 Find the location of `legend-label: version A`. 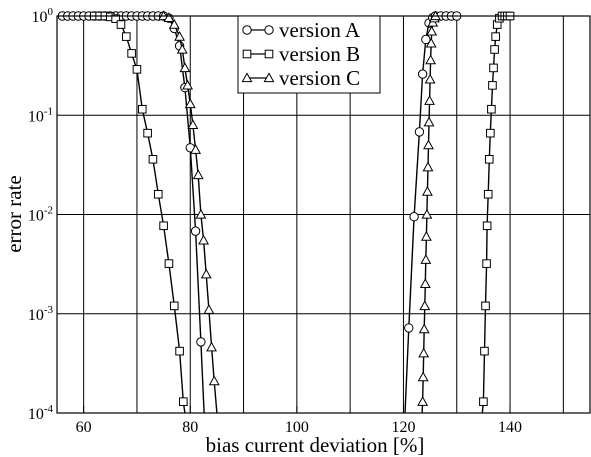

legend-label: version A is located at coordinates (320, 30).